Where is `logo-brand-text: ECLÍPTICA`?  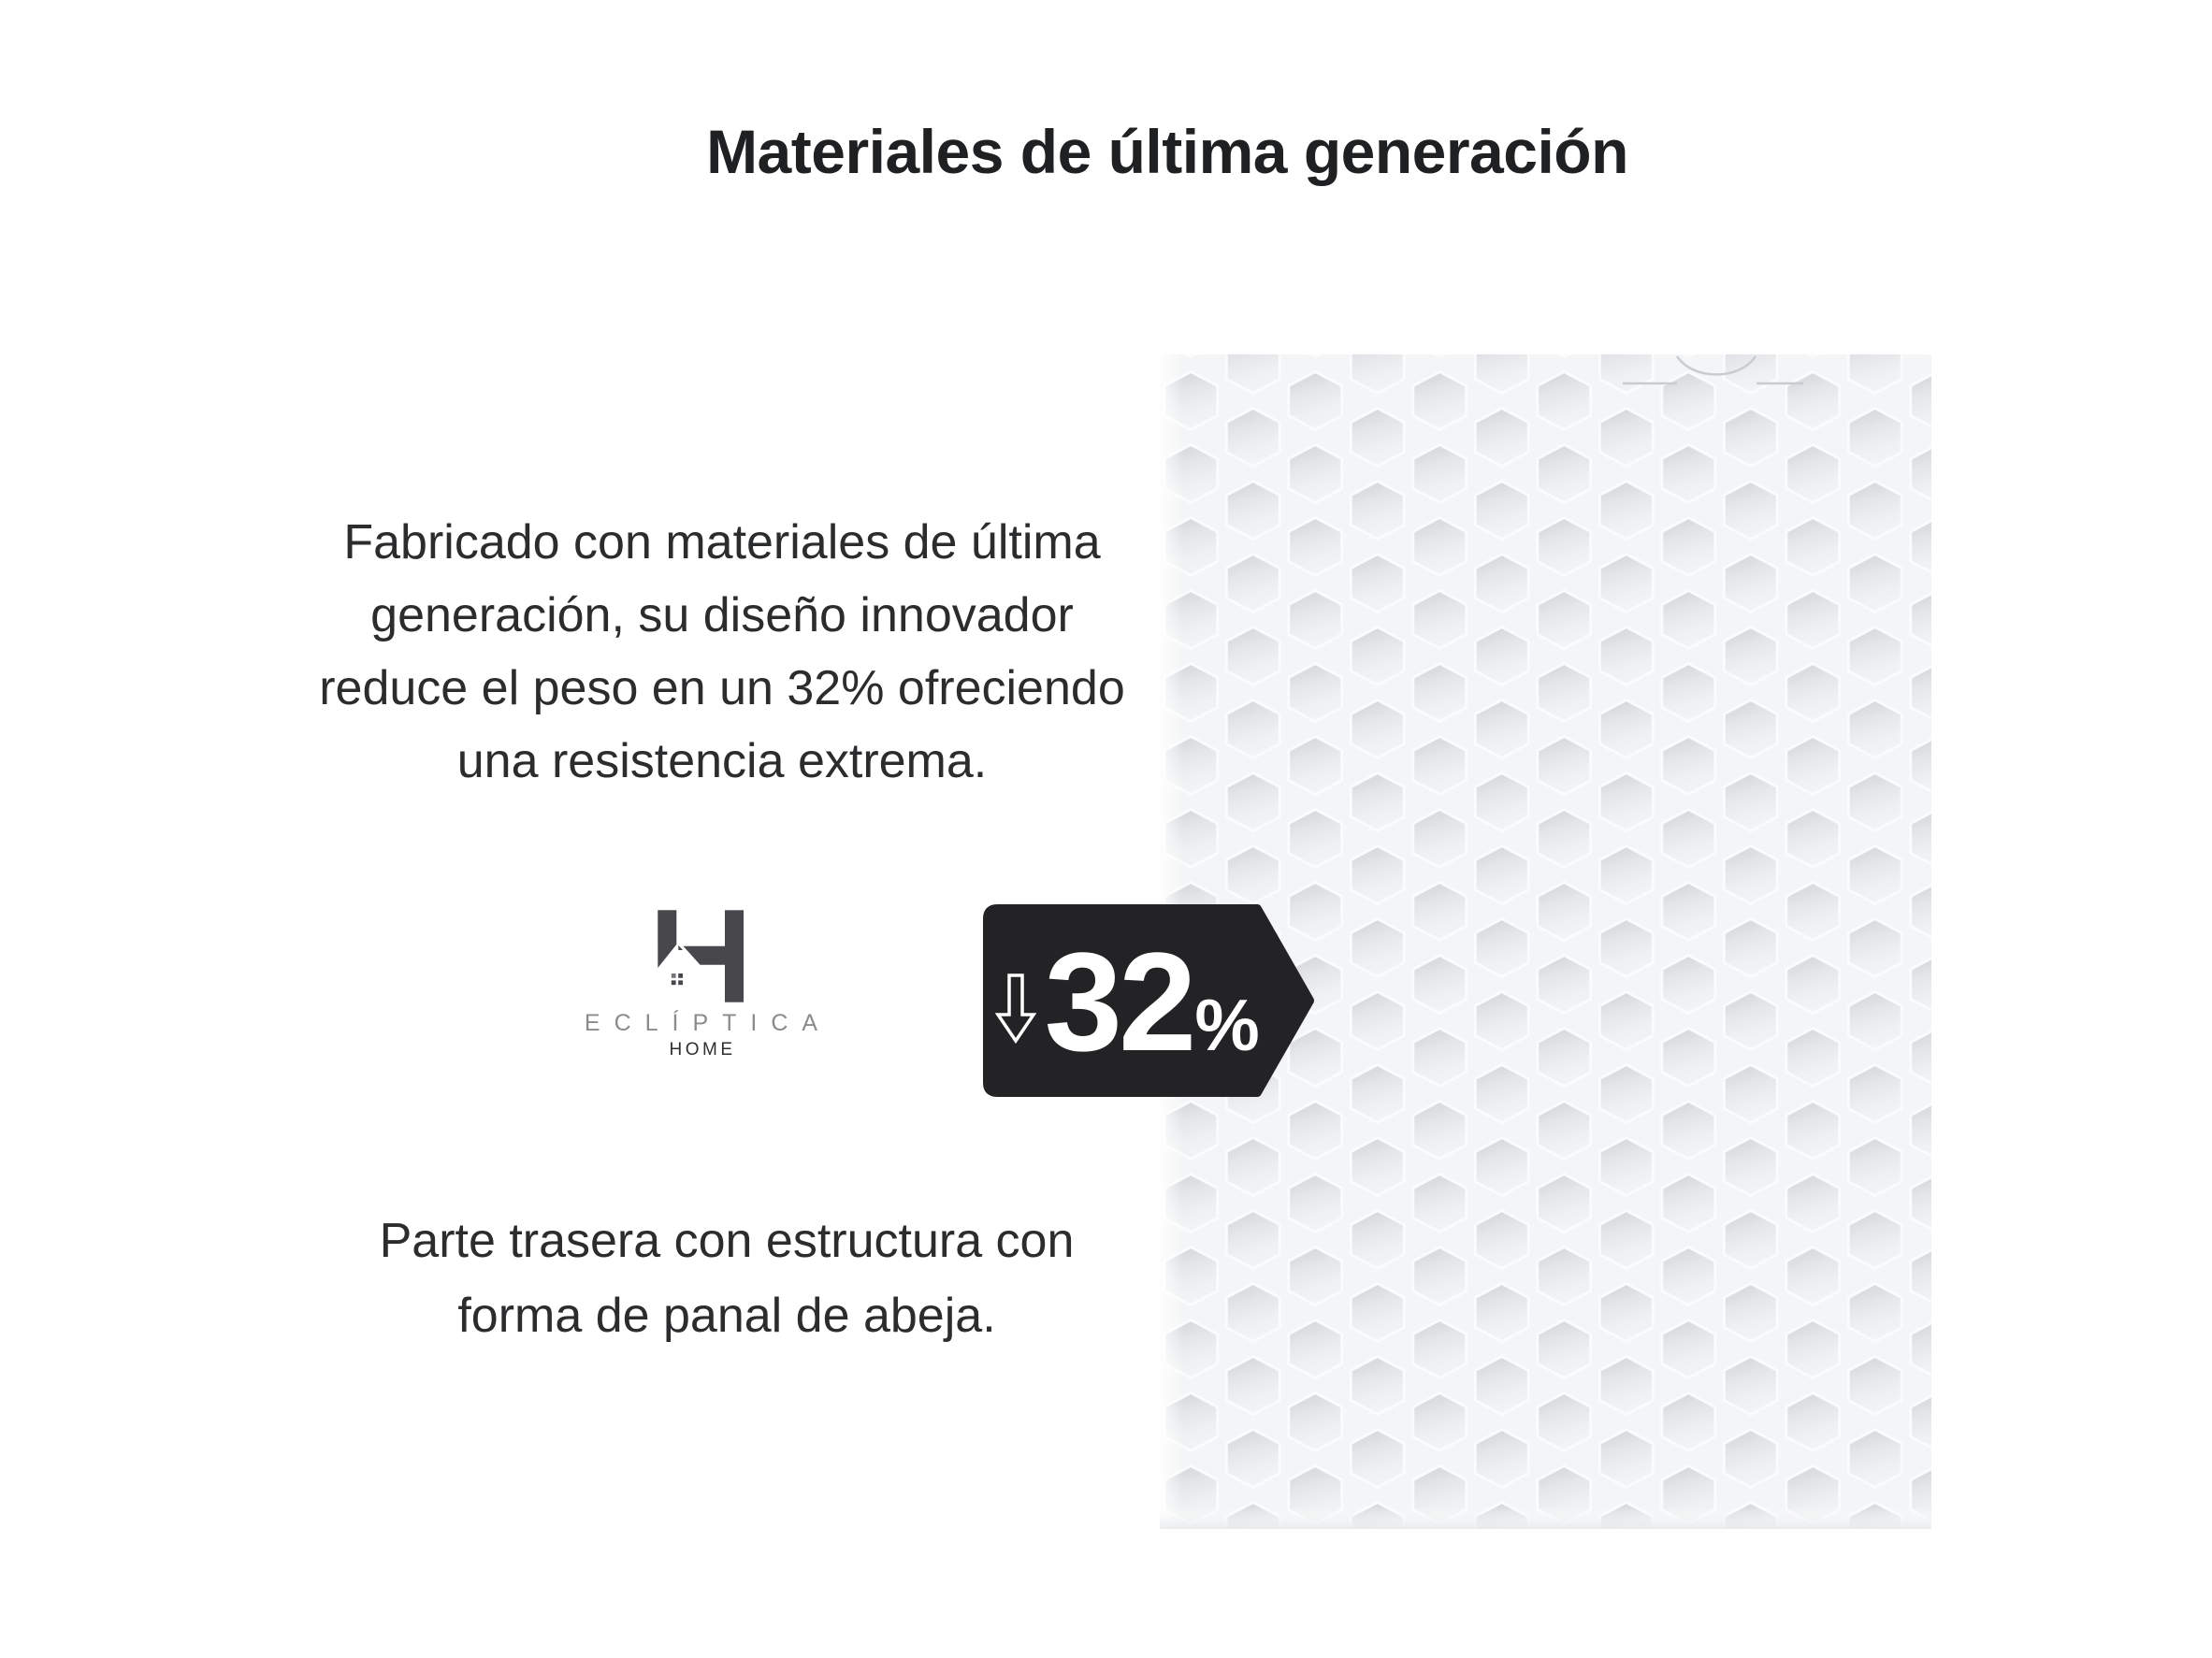
logo-brand-text: ECLÍPTICA is located at coordinates (708, 1023).